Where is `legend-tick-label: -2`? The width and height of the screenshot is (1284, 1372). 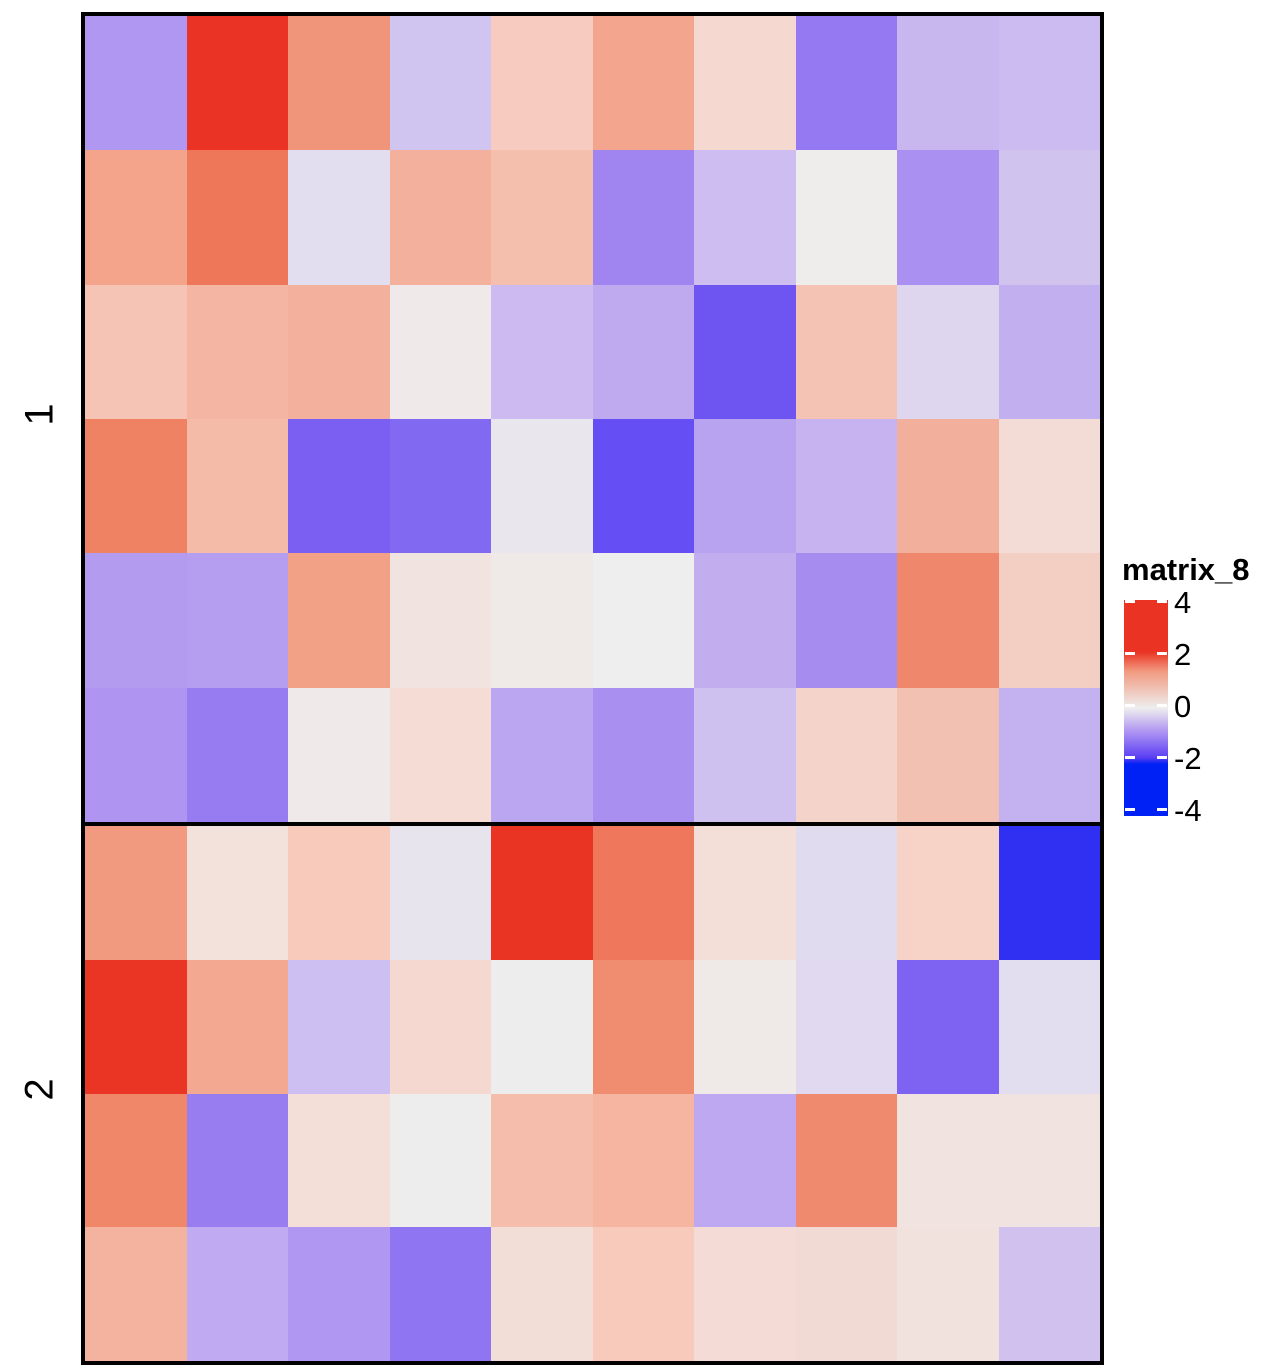 legend-tick-label: -2 is located at coordinates (1188, 758).